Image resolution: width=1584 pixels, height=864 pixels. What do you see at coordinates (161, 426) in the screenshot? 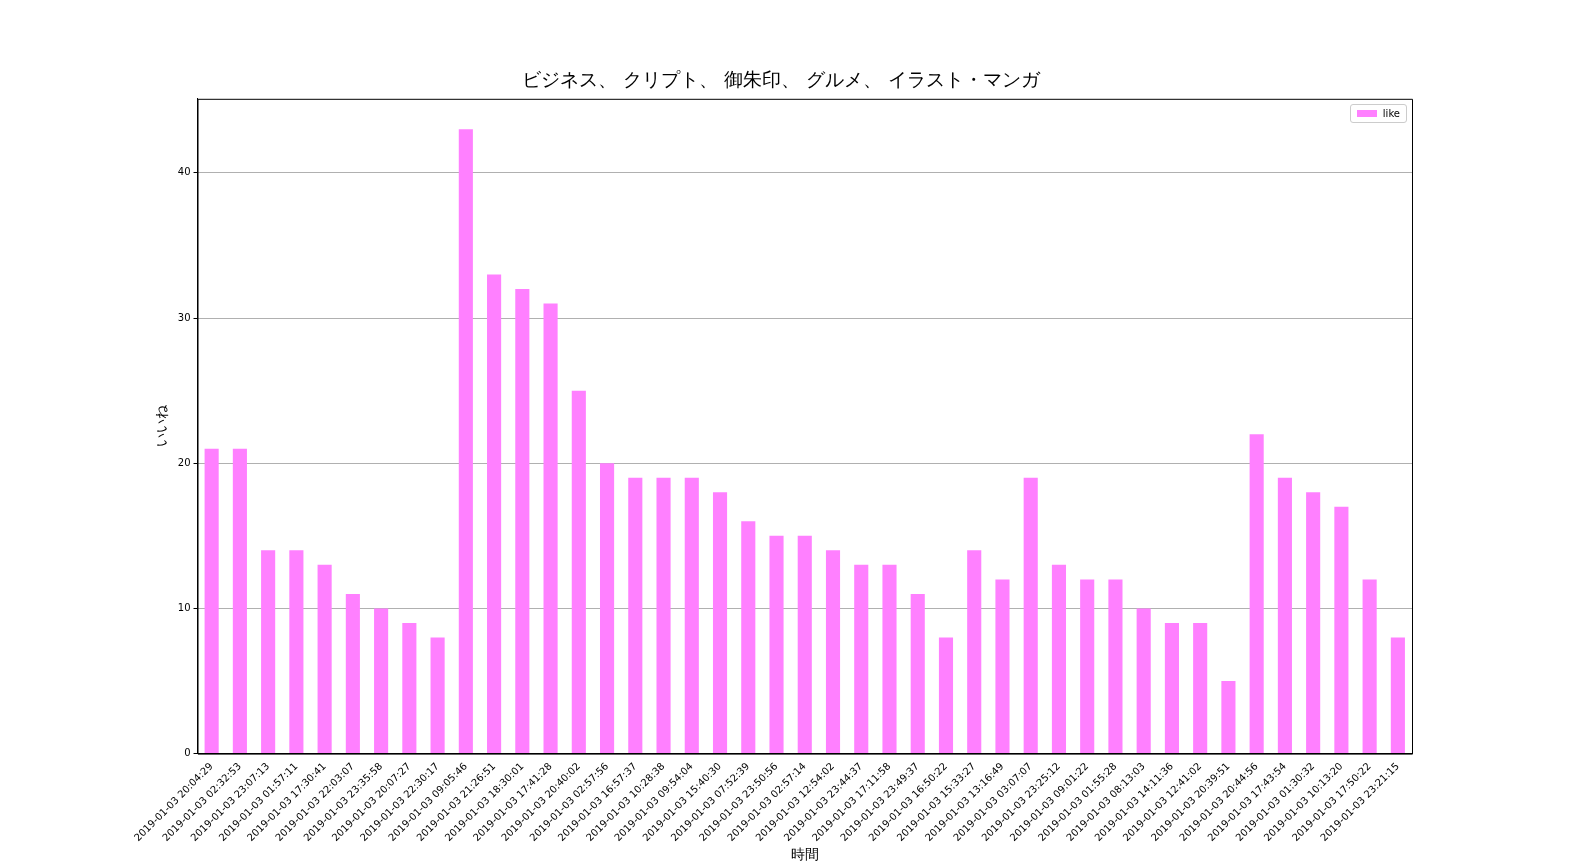
I see `y-axis-title: いいね` at bounding box center [161, 426].